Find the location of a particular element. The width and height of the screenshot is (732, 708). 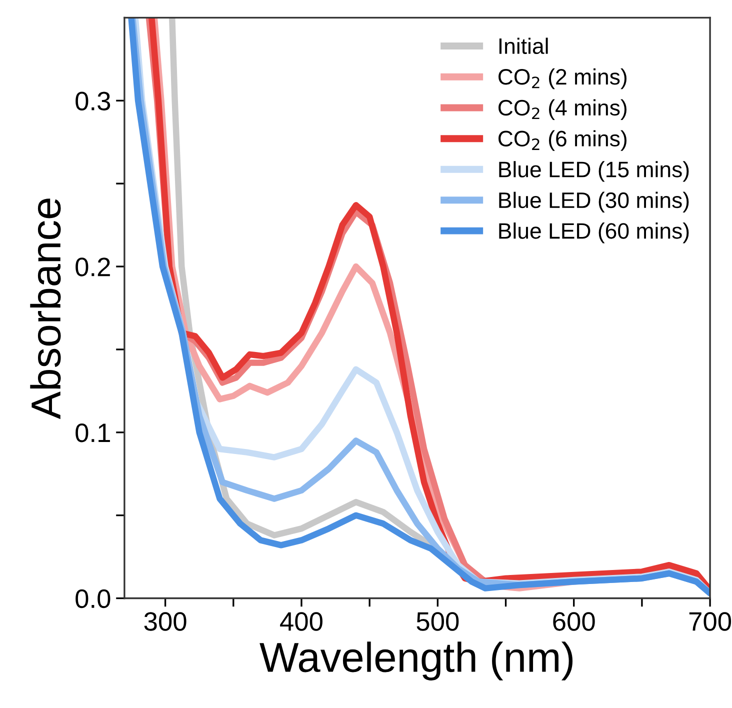

x-axis-title: Wavelength (nm) is located at coordinates (416, 661).